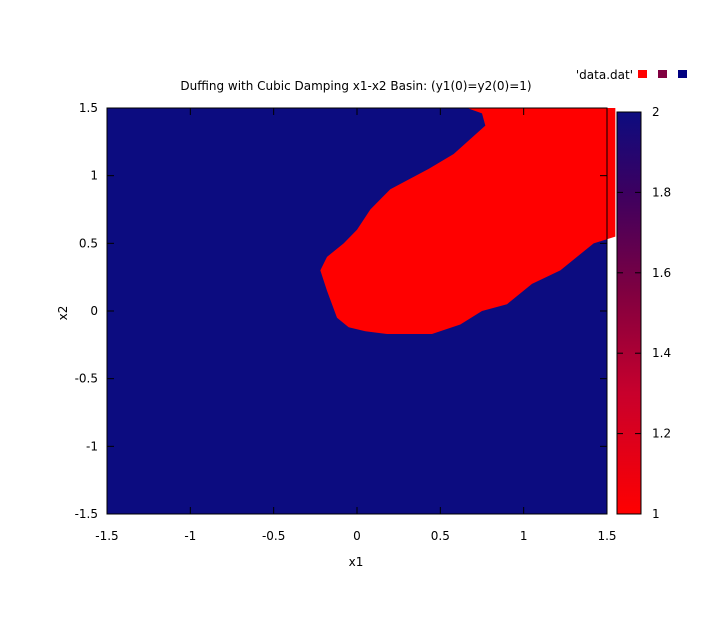 The image size is (712, 625). Describe the element at coordinates (94, 176) in the screenshot. I see `y-tick-label: 1` at that location.